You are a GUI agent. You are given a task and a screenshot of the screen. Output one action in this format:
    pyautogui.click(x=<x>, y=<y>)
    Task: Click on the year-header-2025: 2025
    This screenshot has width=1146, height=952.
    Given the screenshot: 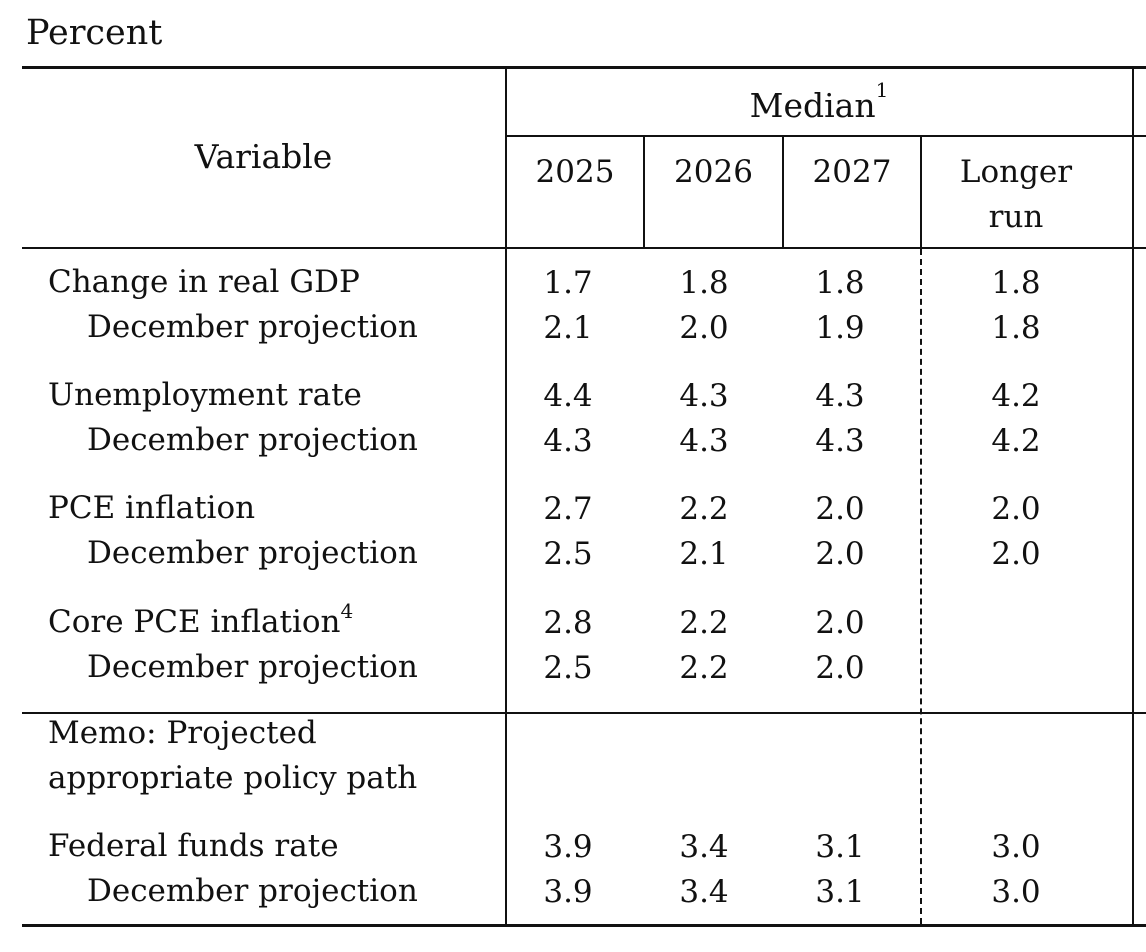 What is the action you would take?
    pyautogui.click(x=575, y=172)
    